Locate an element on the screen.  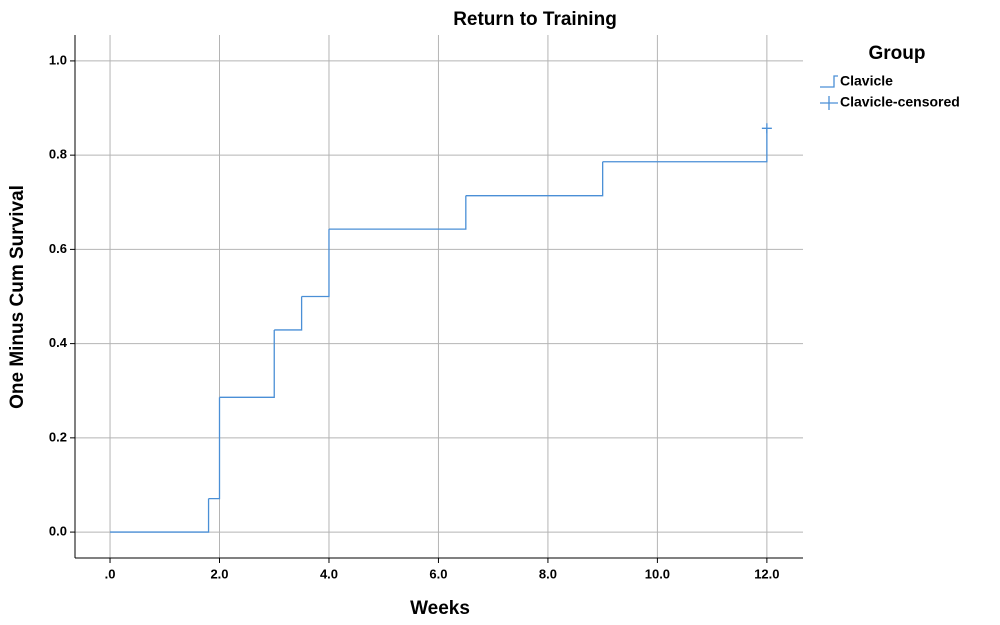
x-tick-label: 12.0 is located at coordinates (766, 573).